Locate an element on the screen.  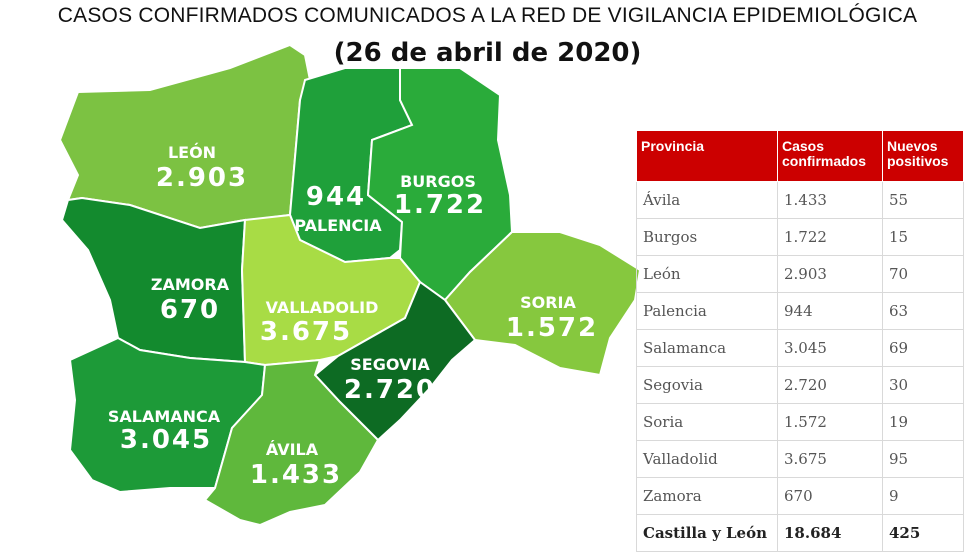
cell-casos: 1.572 is located at coordinates (830, 422).